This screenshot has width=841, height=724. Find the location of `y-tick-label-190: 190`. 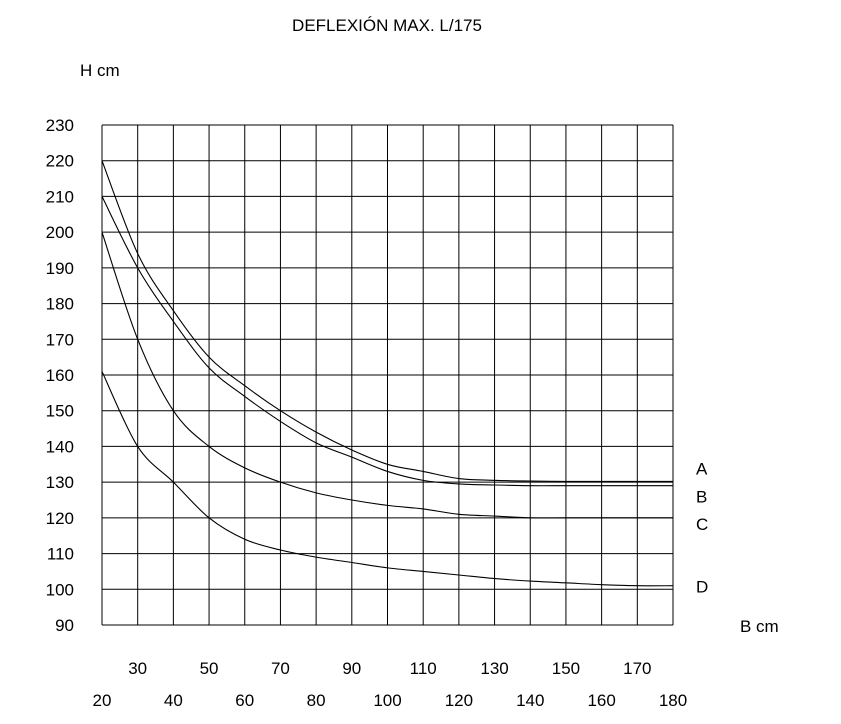

y-tick-label-190: 190 is located at coordinates (60, 268).